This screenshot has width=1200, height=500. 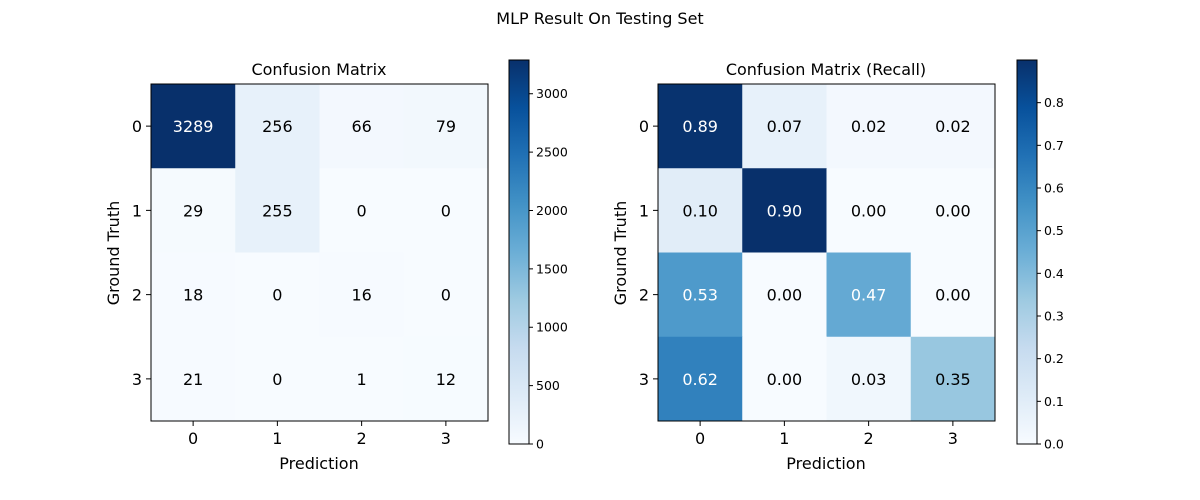 I want to click on cell-value-label: 16, so click(x=361, y=295).